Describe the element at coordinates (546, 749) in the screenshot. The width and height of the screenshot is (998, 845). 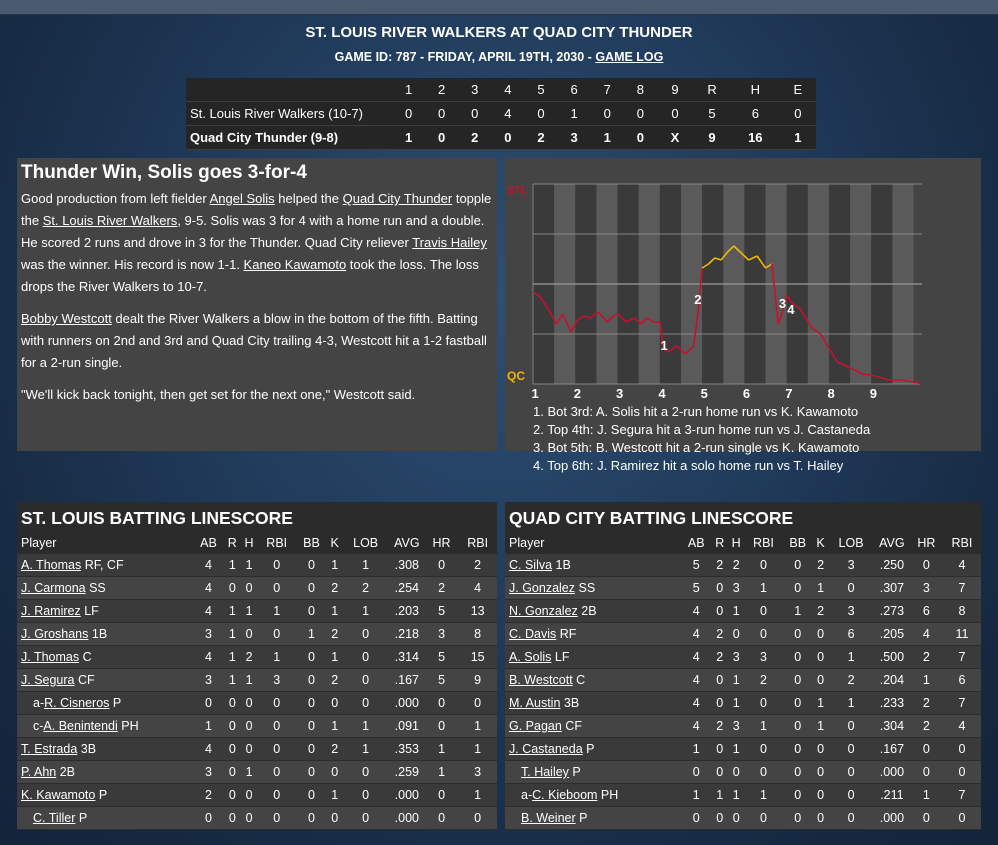
I see `player-name-link: J. Castaneda` at that location.